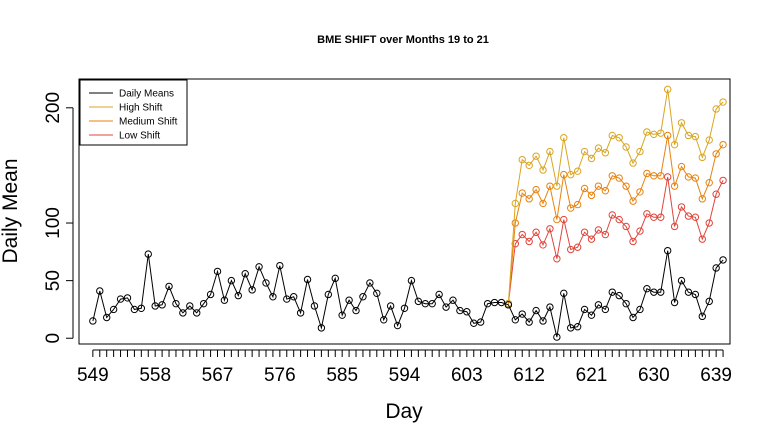 The image size is (771, 443). I want to click on legend-label: Low Shift, so click(139, 136).